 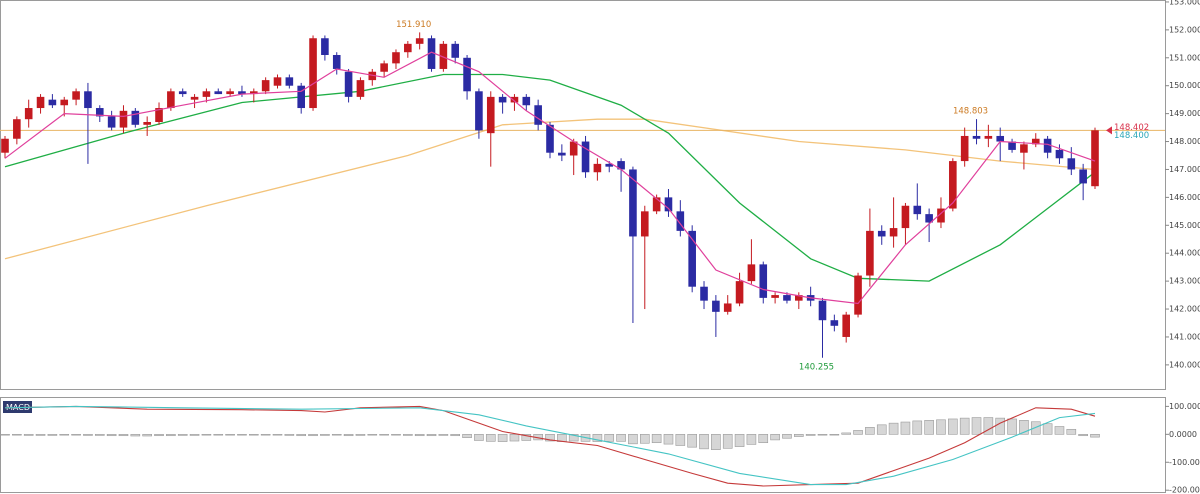 What do you see at coordinates (1184, 336) in the screenshot?
I see `y-tick-label: 141.000` at bounding box center [1184, 336].